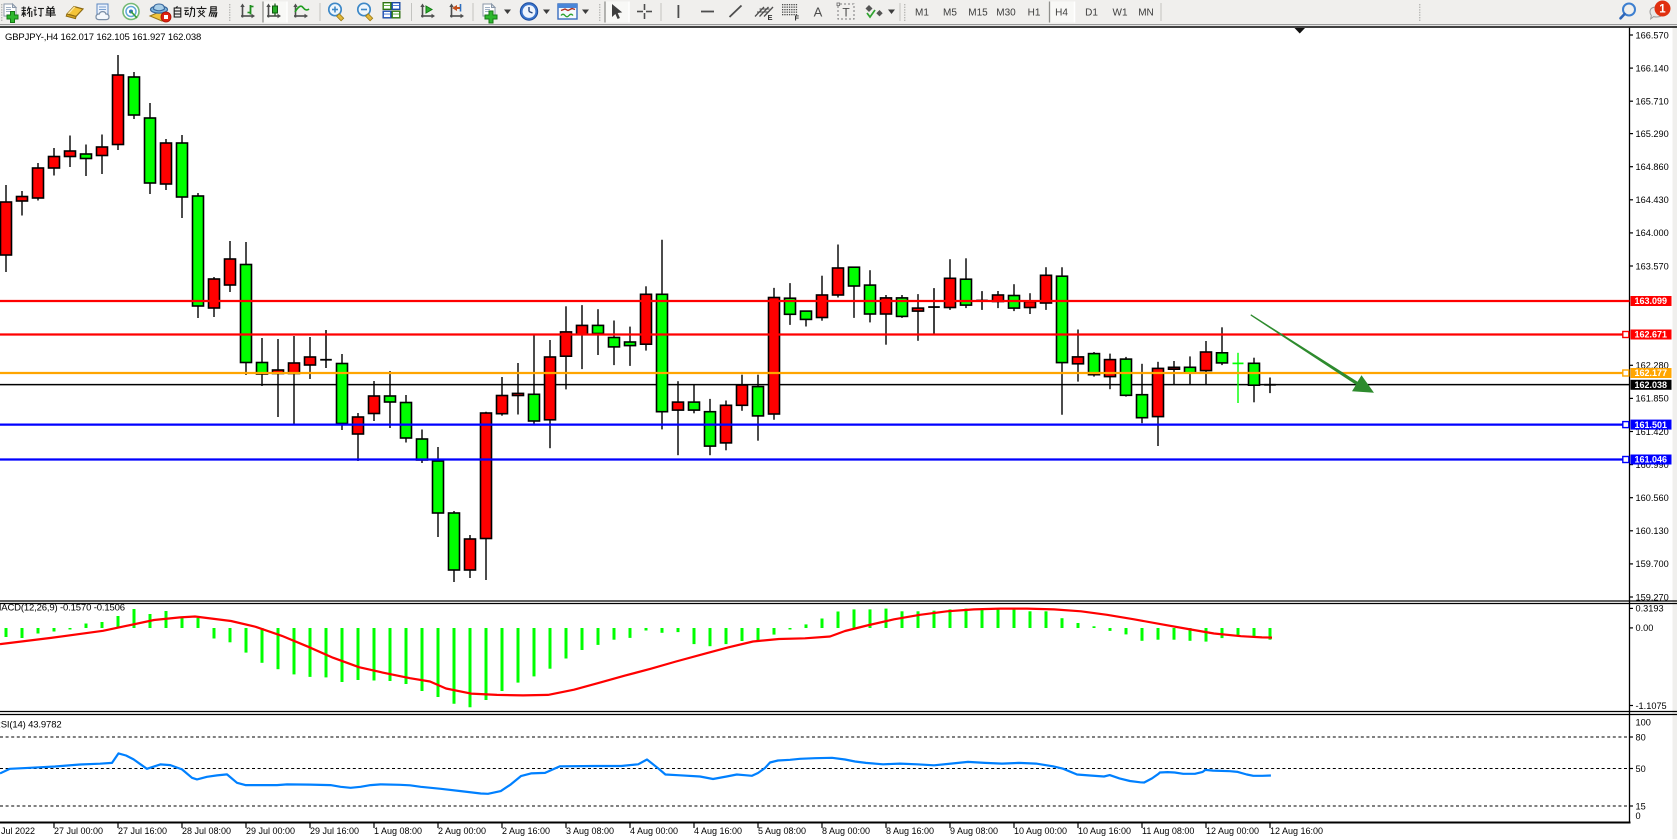  Describe the element at coordinates (398, 831) in the screenshot. I see `svg-text: 1 Aug 08:00` at that location.